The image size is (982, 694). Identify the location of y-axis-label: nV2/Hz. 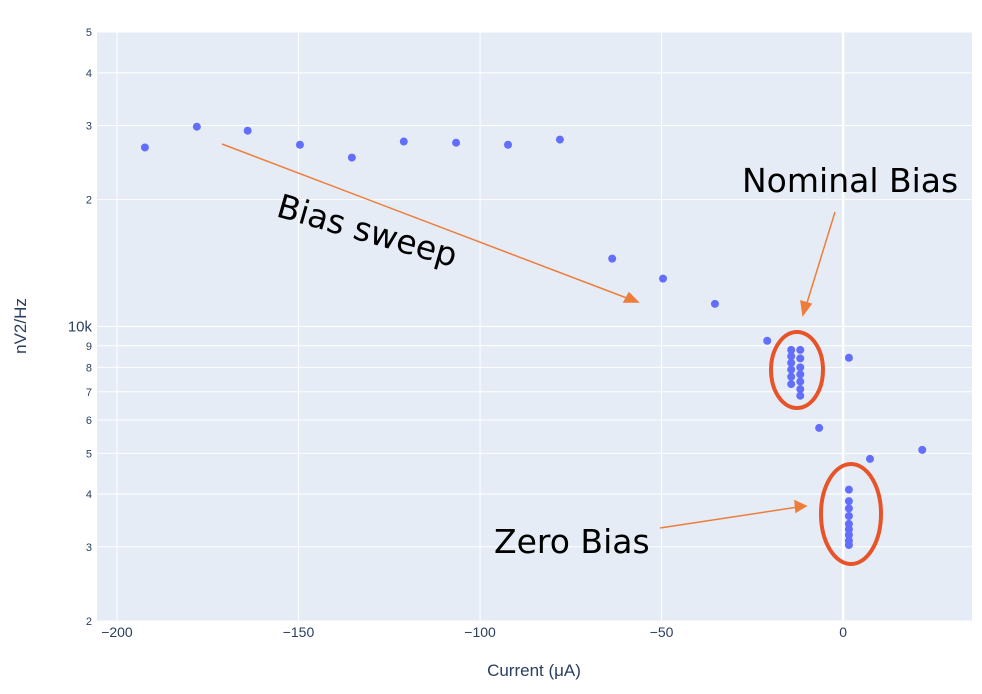
(20, 326).